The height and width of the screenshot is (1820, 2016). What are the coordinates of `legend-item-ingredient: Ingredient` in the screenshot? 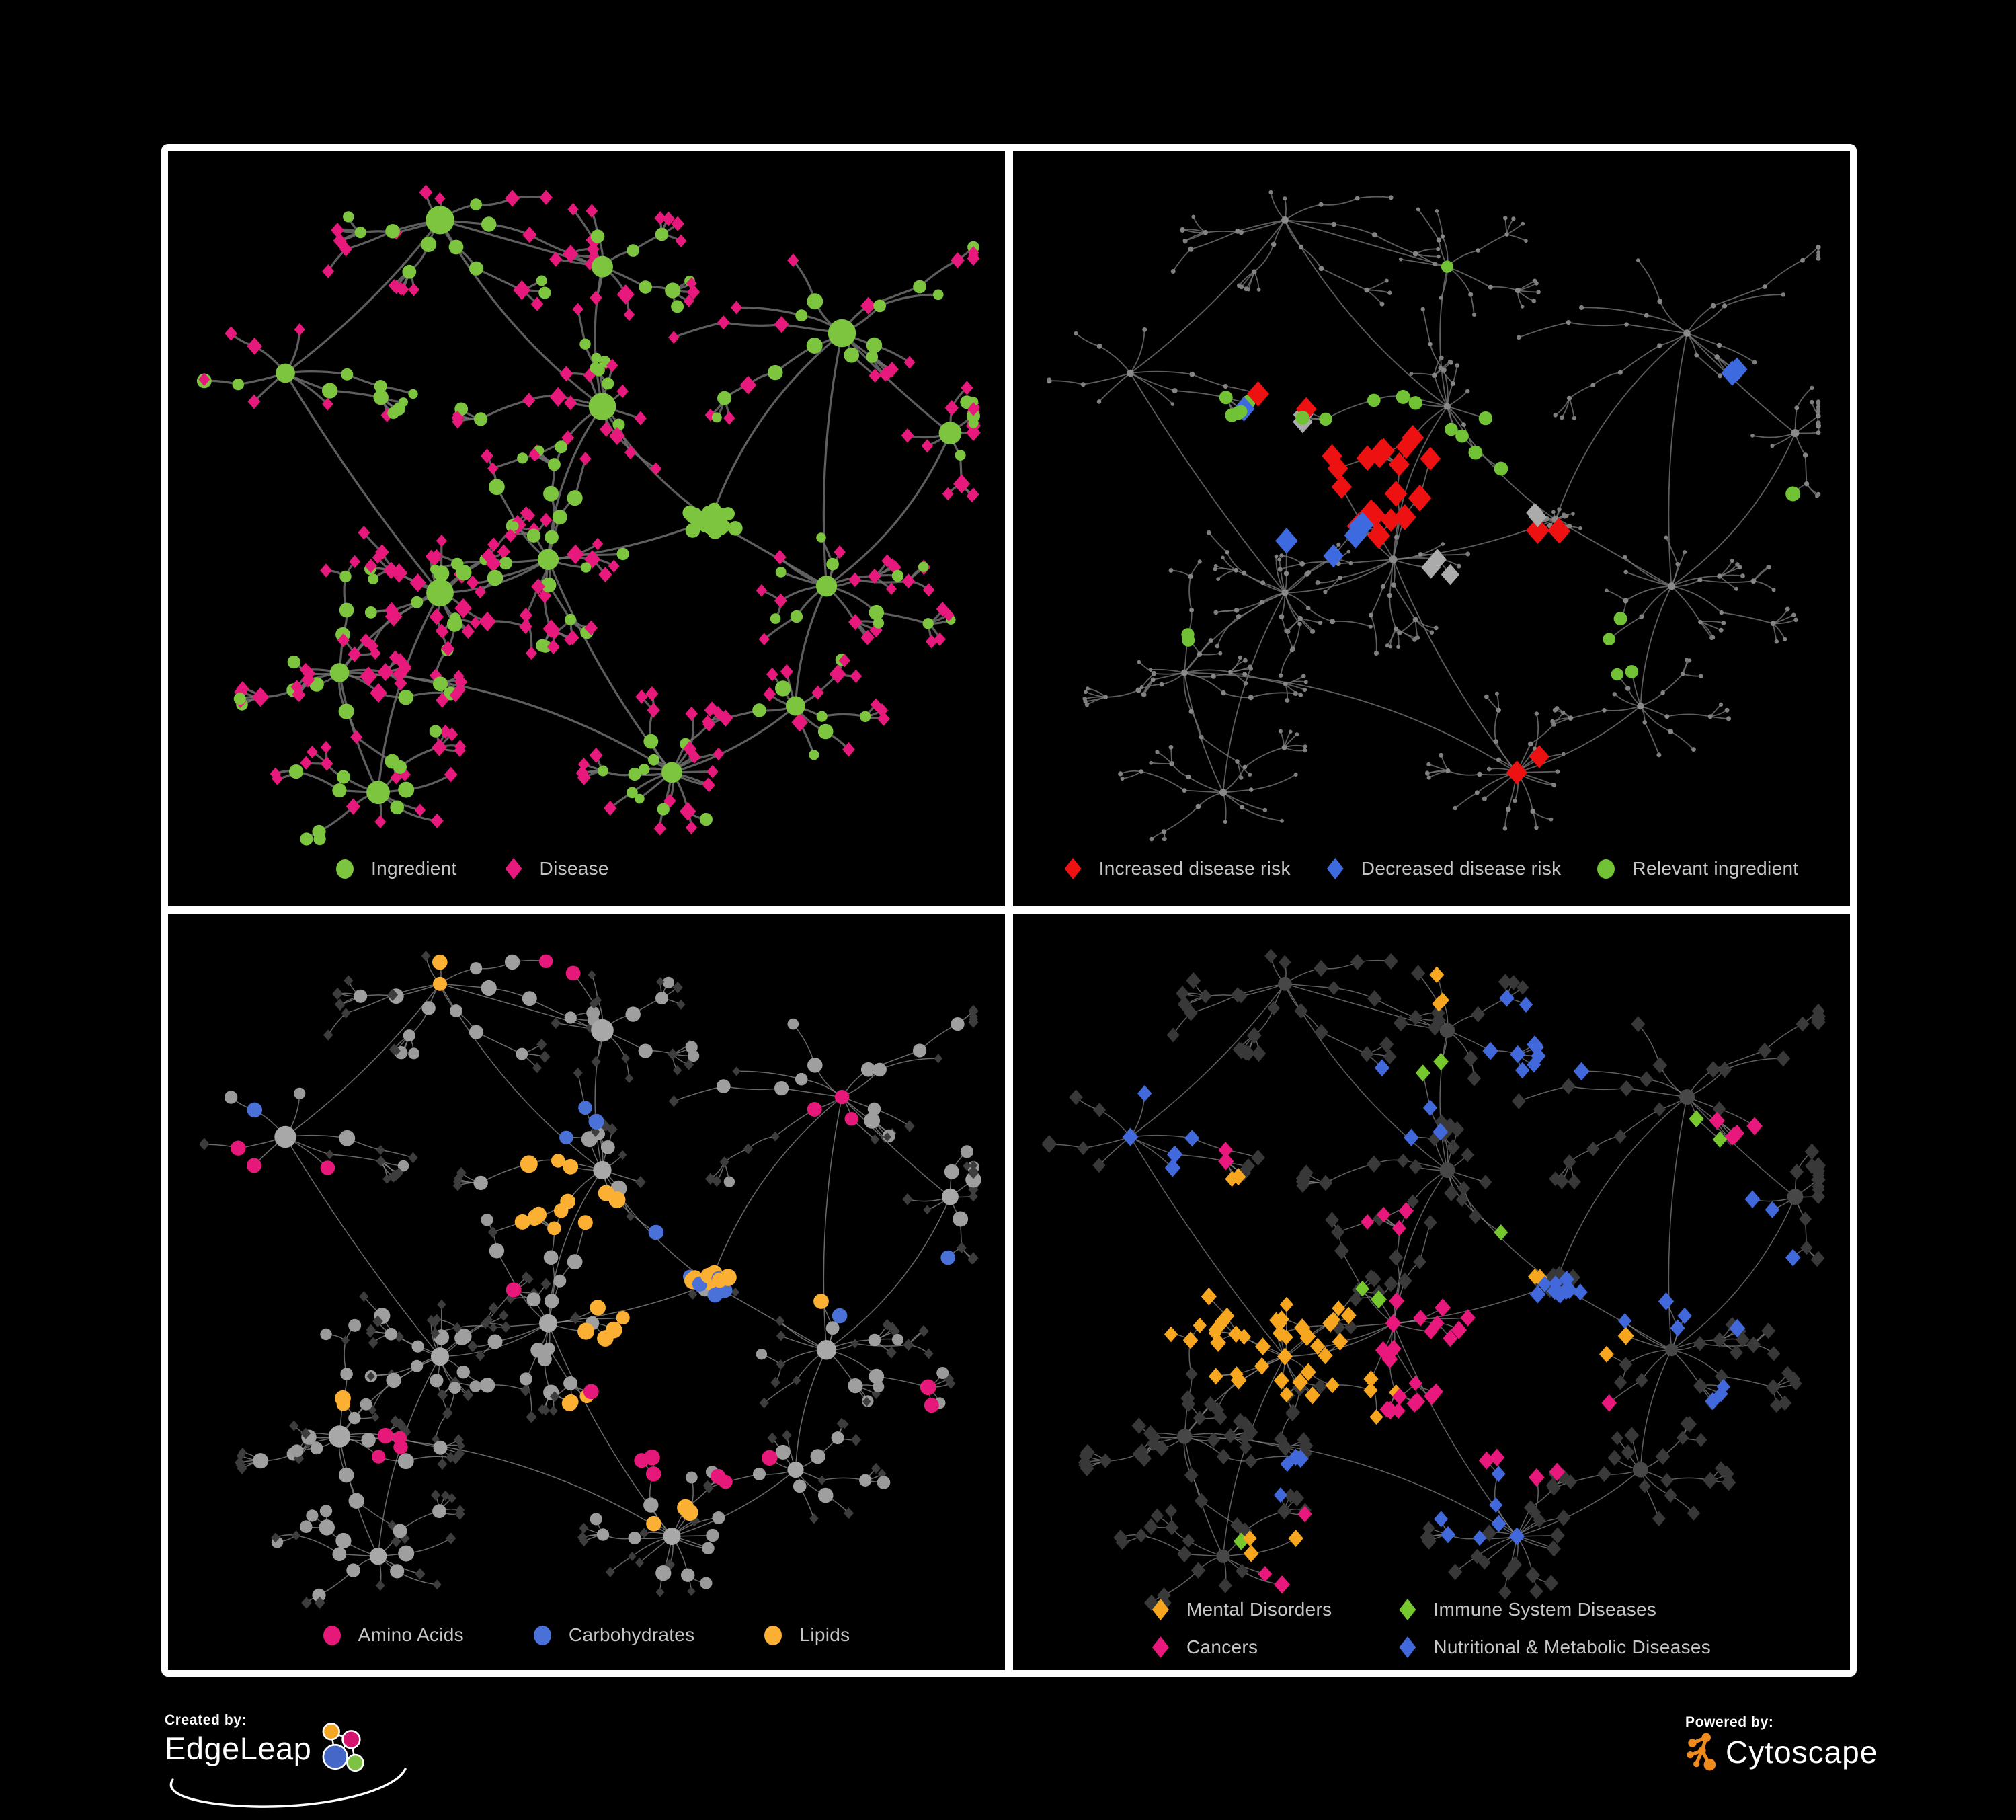 It's located at (396, 868).